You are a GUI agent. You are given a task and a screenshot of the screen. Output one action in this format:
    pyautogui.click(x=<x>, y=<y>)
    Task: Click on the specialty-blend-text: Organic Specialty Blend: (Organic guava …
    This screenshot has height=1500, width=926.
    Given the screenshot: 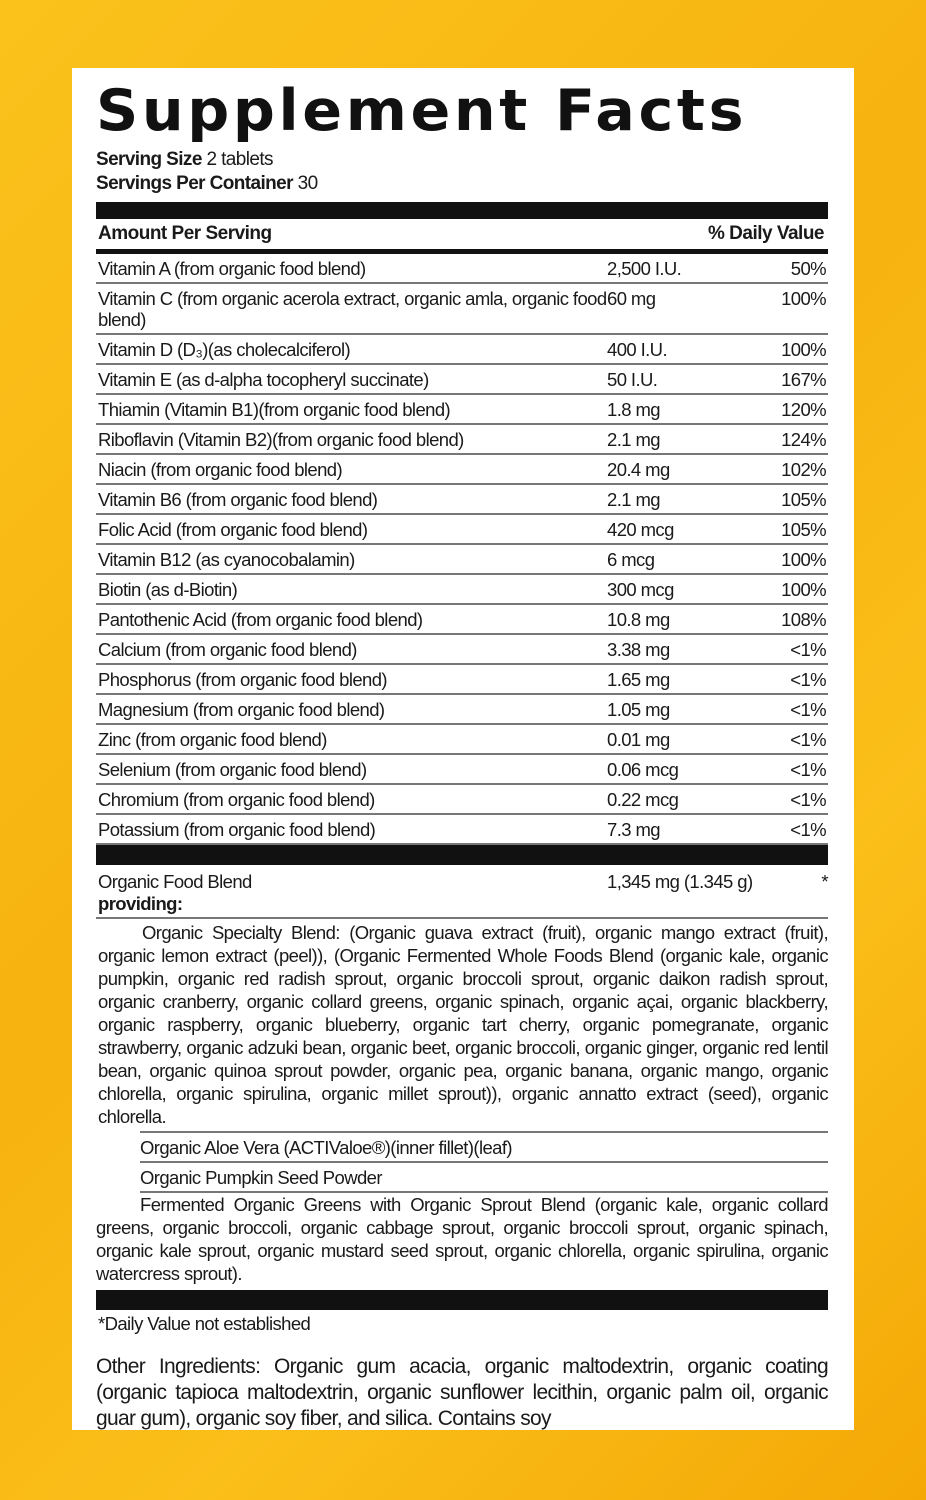 What is the action you would take?
    pyautogui.click(x=463, y=1024)
    